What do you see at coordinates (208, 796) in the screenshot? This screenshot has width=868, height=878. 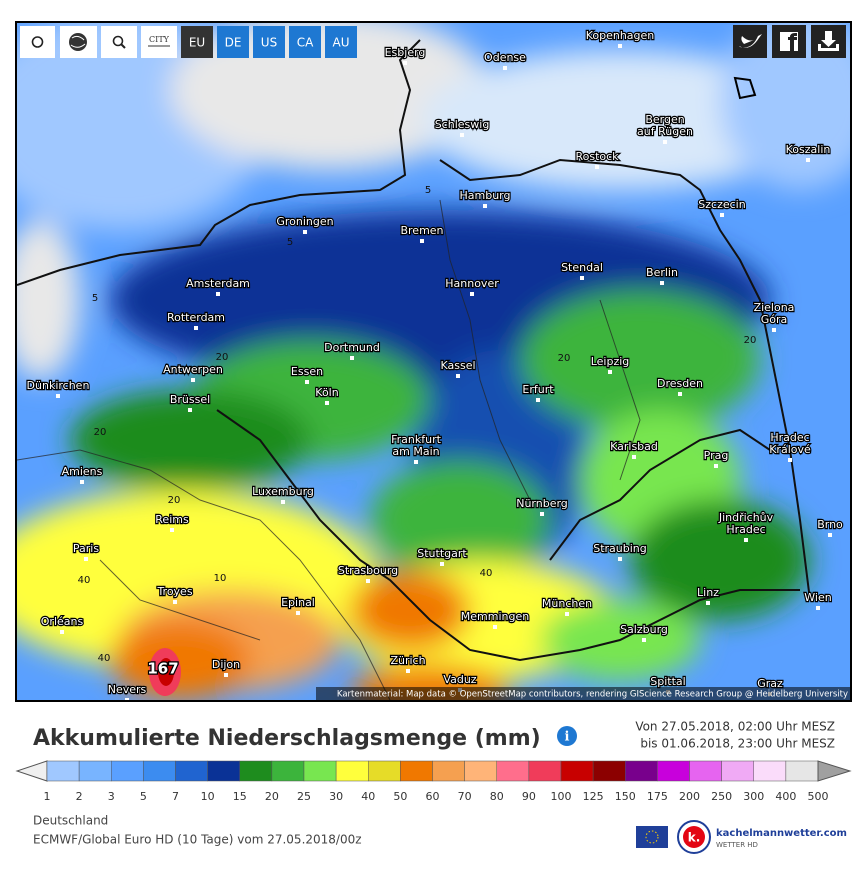 I see `legend-label: 10` at bounding box center [208, 796].